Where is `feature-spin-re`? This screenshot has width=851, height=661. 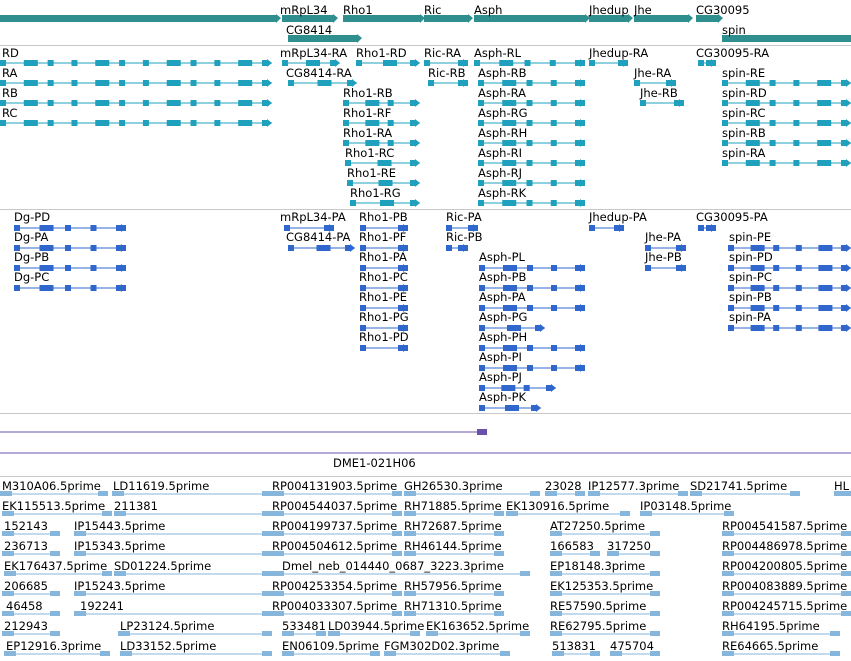 feature-spin-re is located at coordinates (786, 83).